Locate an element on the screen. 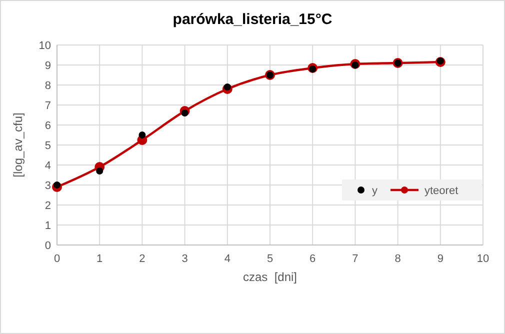  x-tick-label: 0 is located at coordinates (57, 259).